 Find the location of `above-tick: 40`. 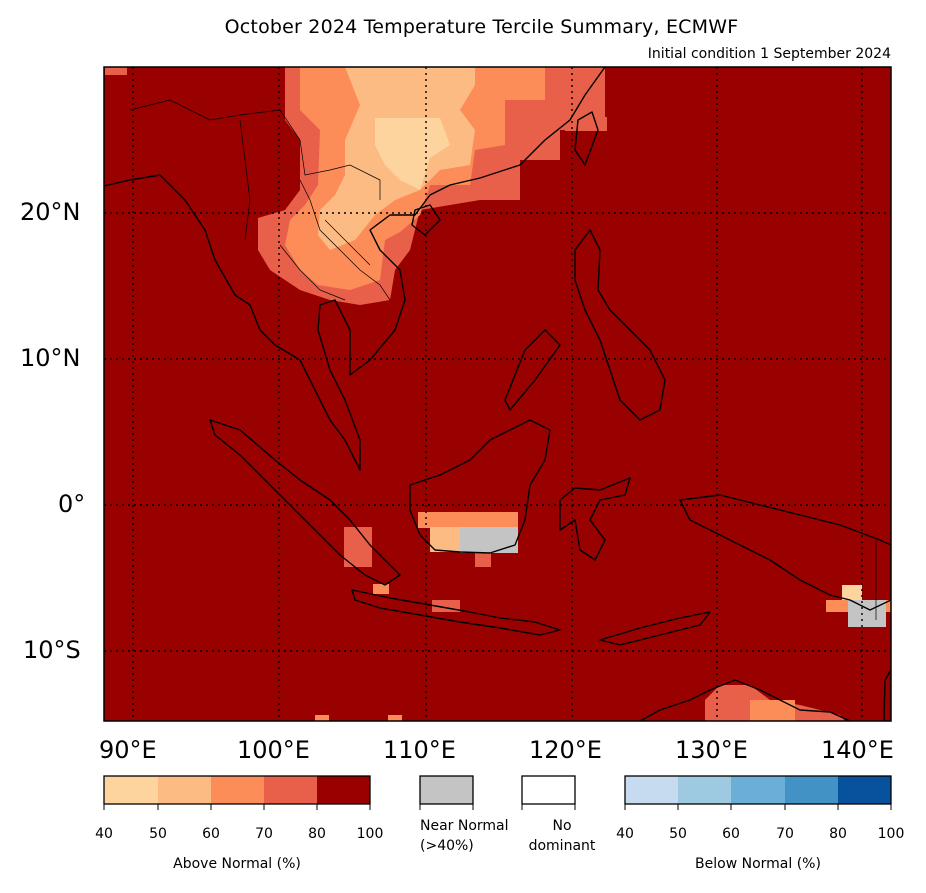

above-tick: 40 is located at coordinates (104, 834).